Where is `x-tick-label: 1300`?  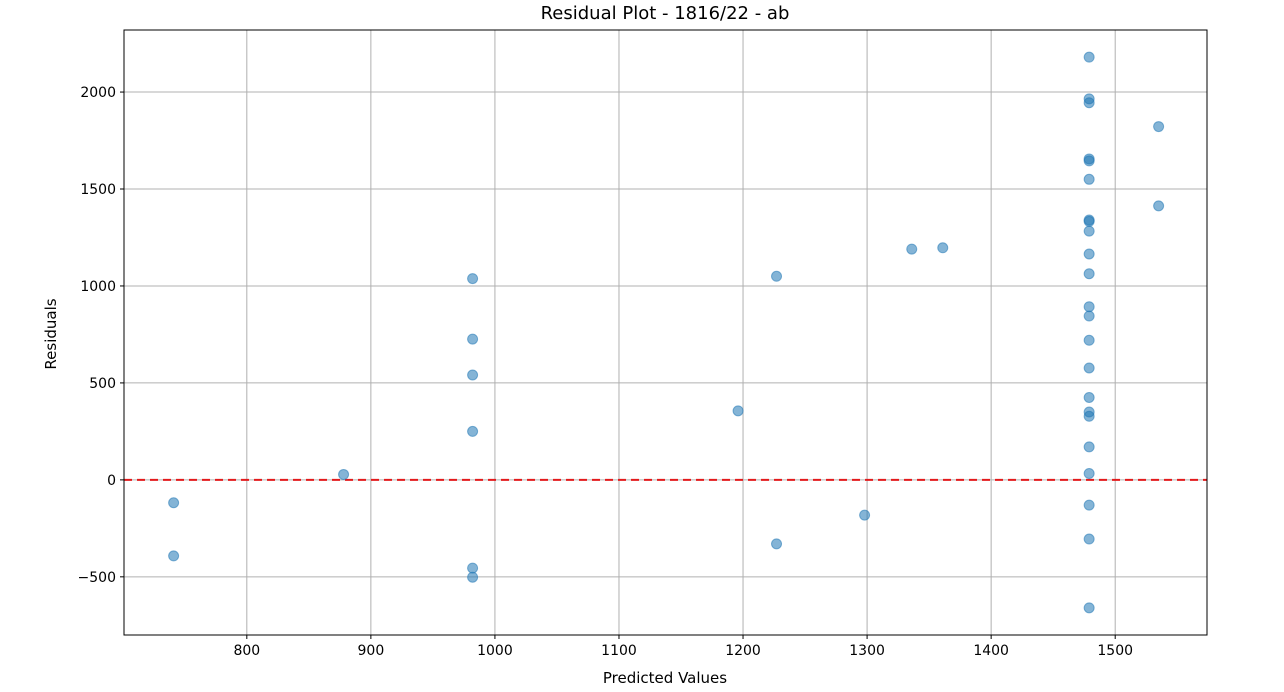 x-tick-label: 1300 is located at coordinates (867, 651).